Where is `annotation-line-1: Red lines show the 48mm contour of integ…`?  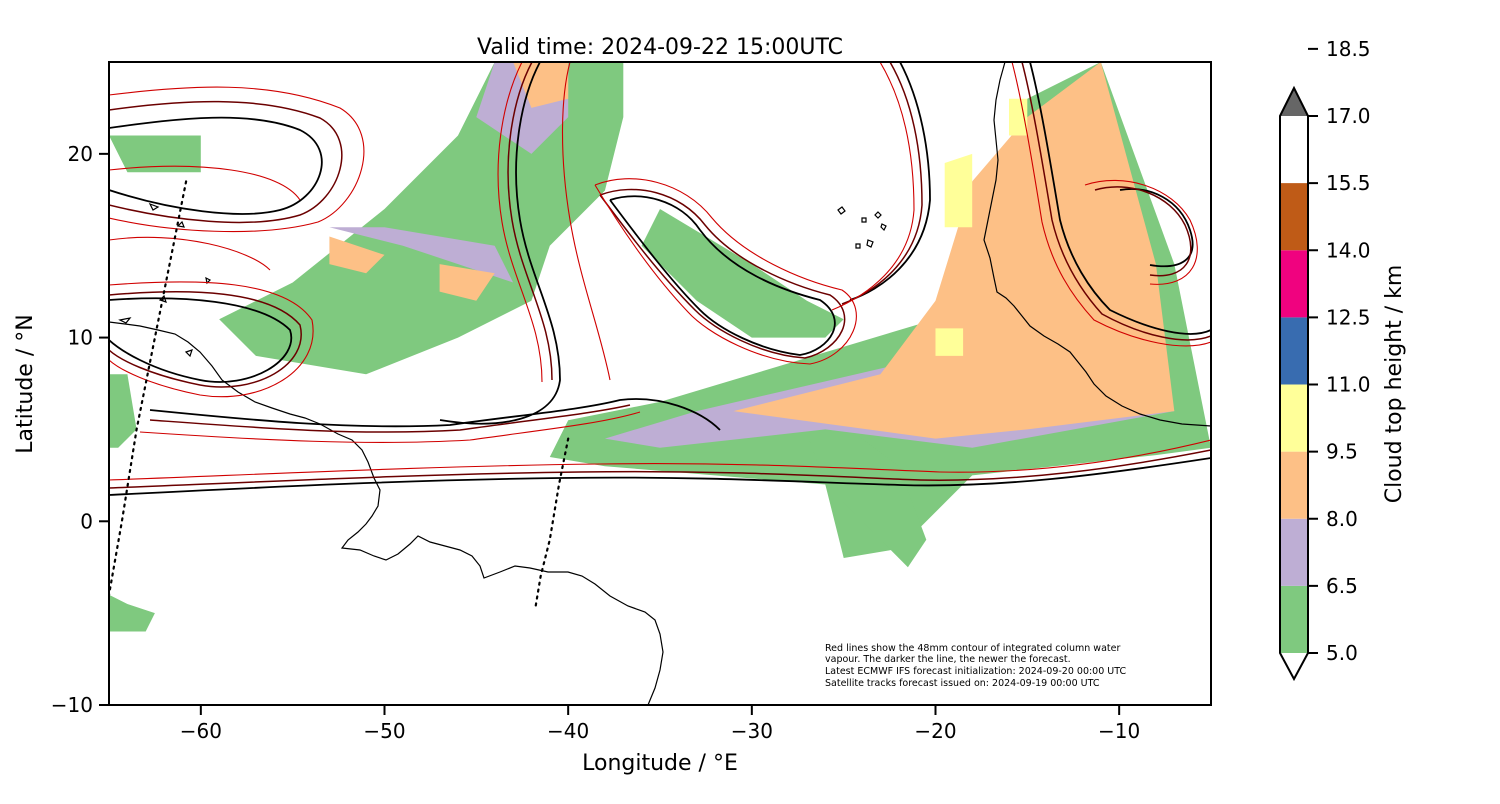 annotation-line-1: Red lines show the 48mm contour of integ… is located at coordinates (972, 648).